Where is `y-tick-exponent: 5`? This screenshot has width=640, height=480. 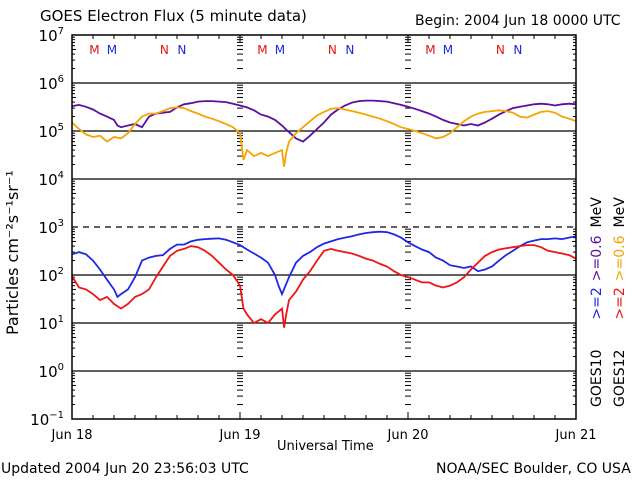 y-tick-exponent: 5 is located at coordinates (61, 127).